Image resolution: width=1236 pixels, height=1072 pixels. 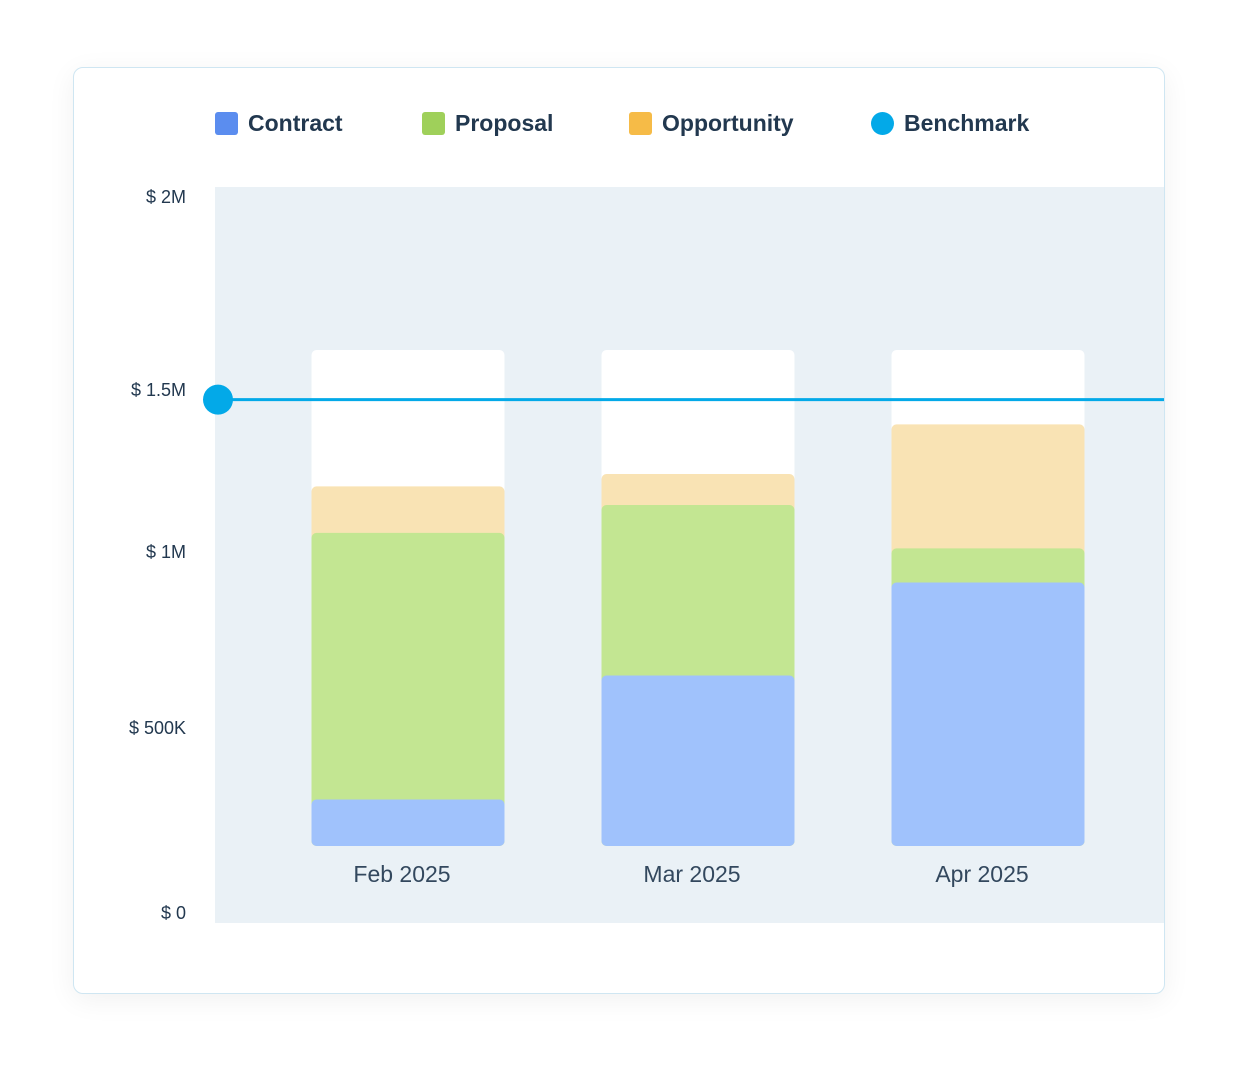 I want to click on x-tick-label: Mar 2025, so click(x=691, y=874).